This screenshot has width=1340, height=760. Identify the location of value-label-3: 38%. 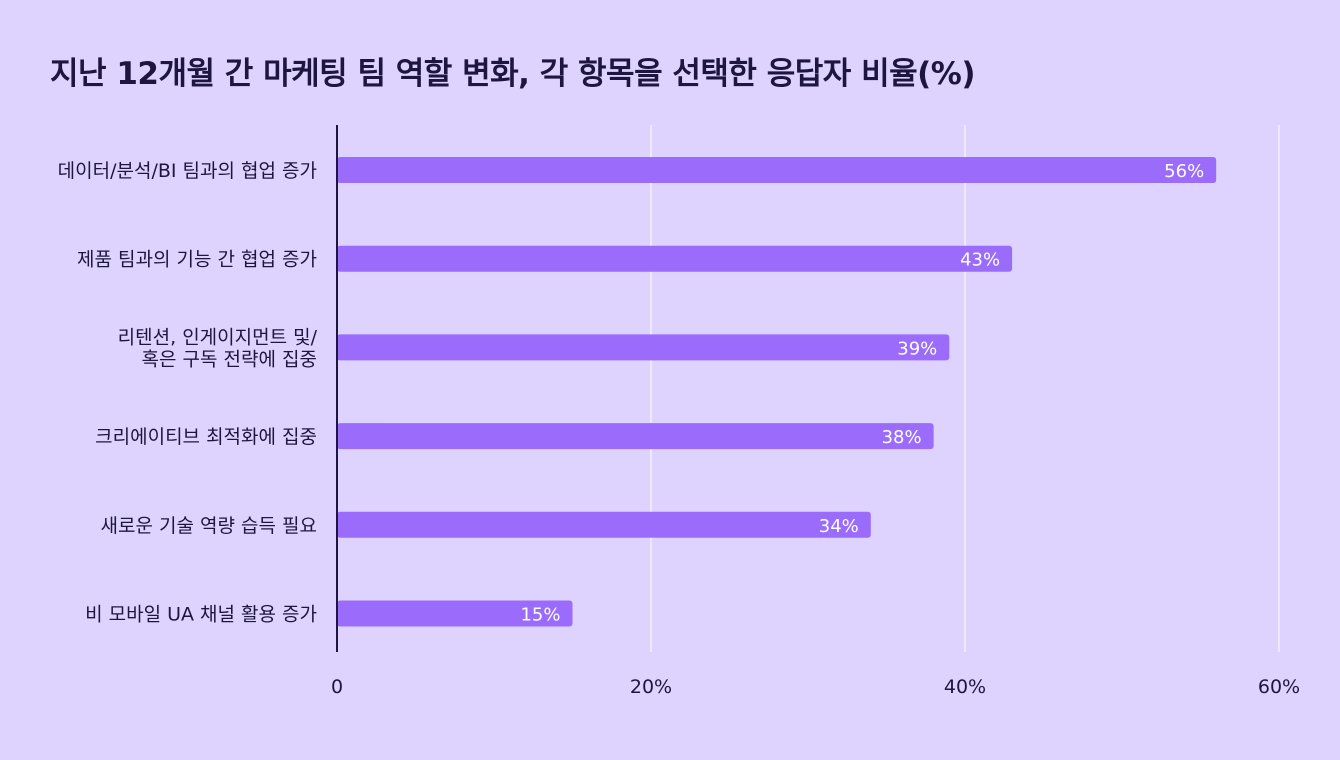
(902, 437).